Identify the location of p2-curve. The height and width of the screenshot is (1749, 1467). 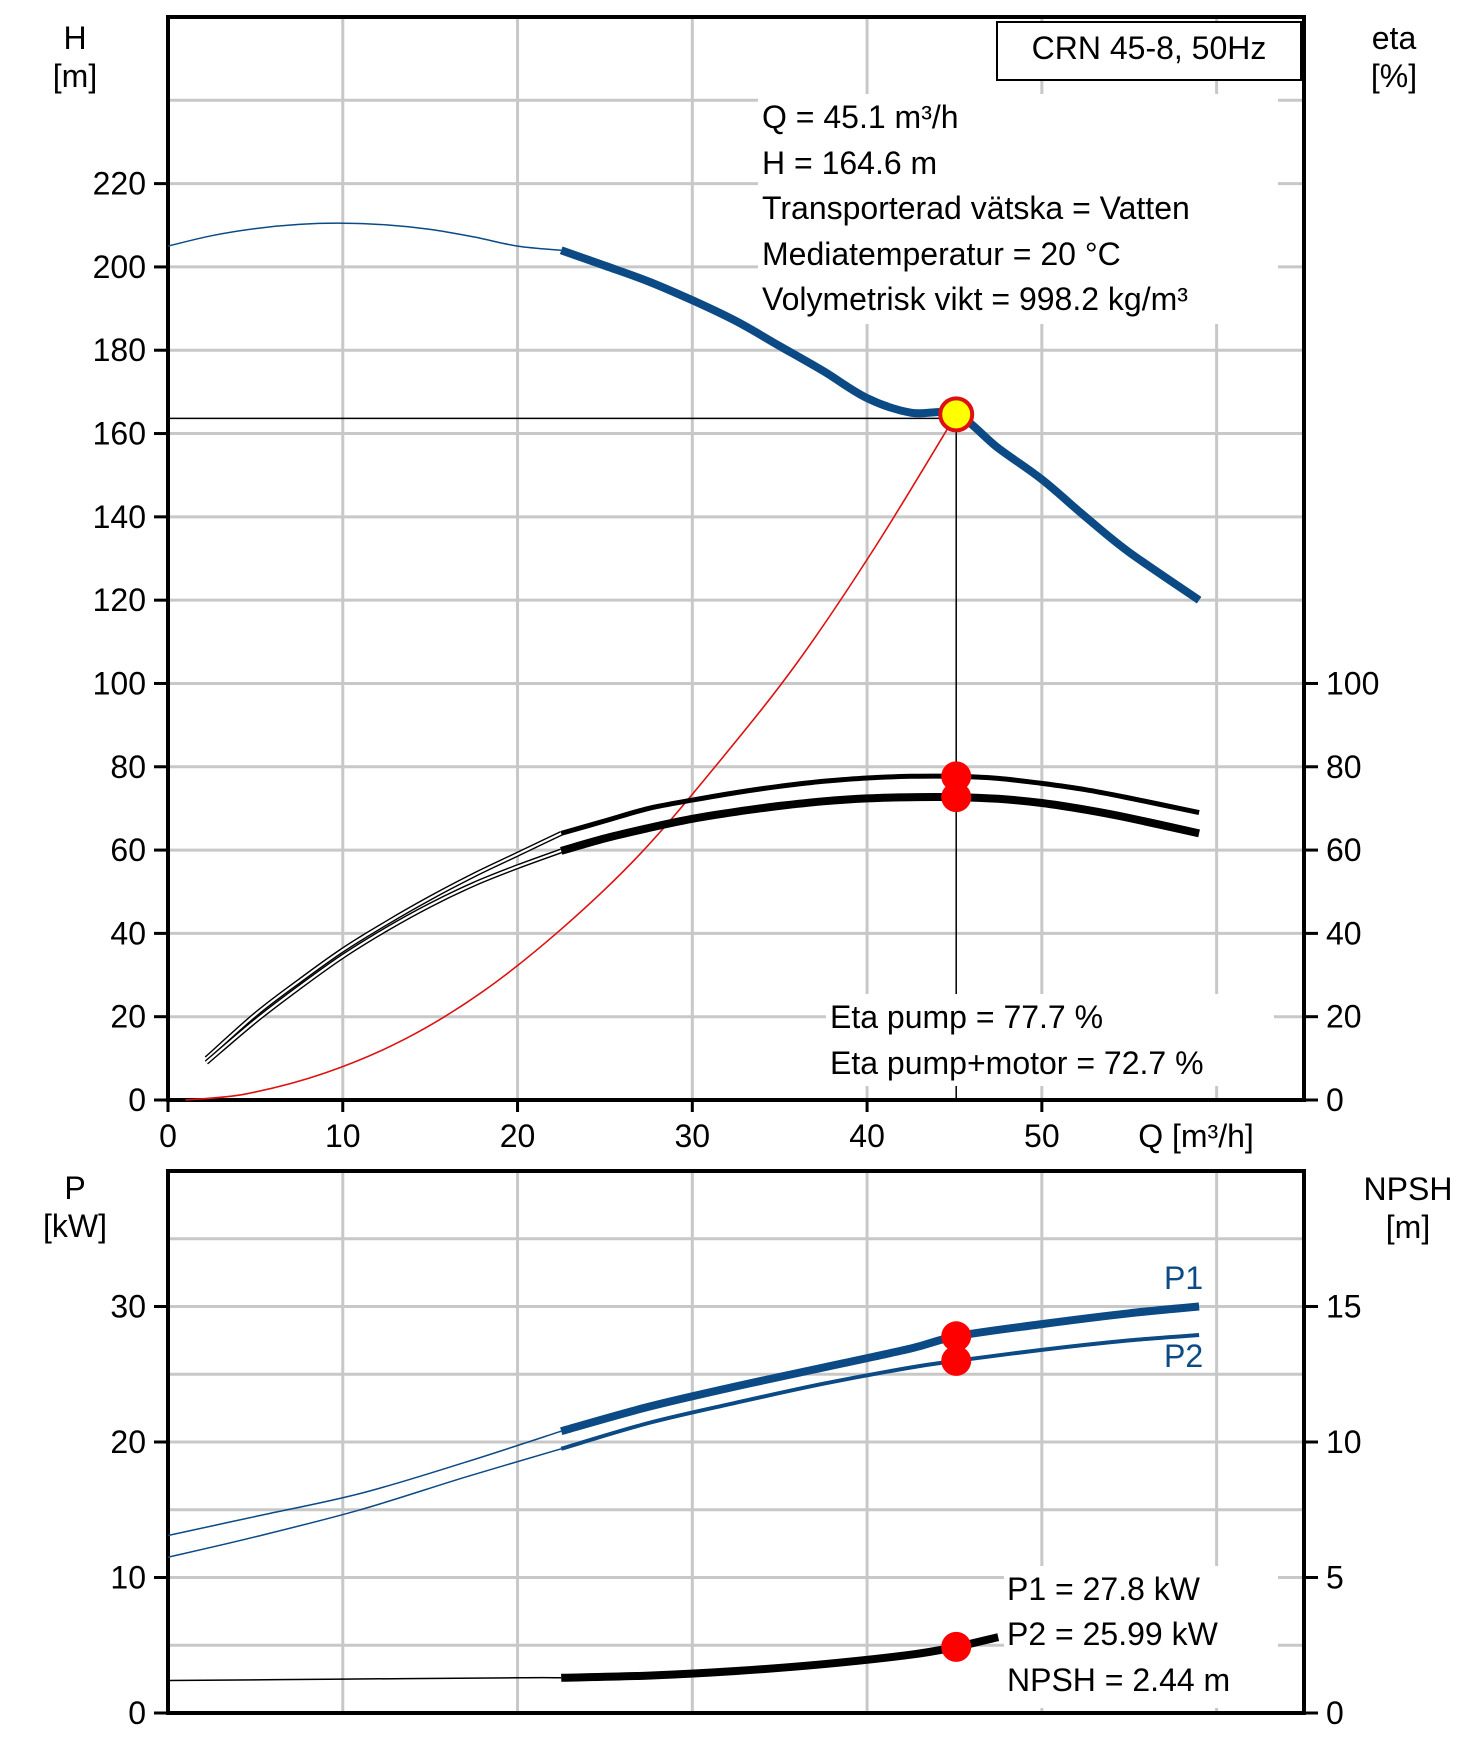
(880, 1392).